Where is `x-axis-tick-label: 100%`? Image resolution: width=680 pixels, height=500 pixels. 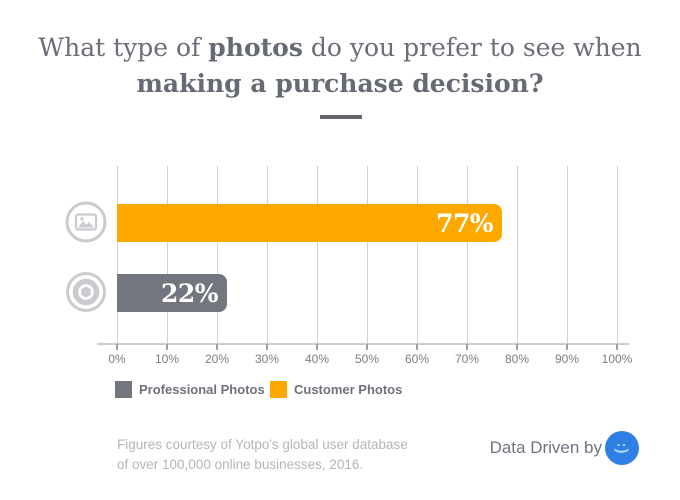 x-axis-tick-label: 100% is located at coordinates (617, 359).